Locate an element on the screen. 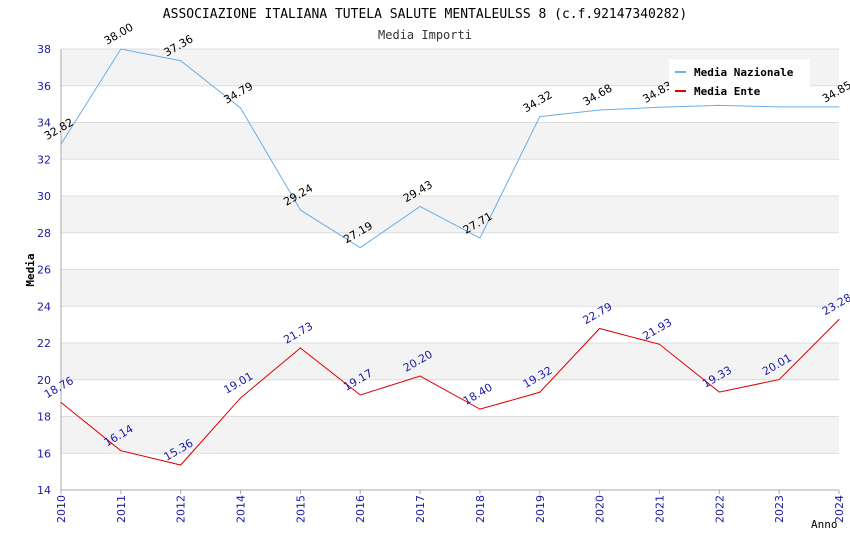 This screenshot has height=550, width=850. data-label: 38.00 is located at coordinates (119, 34).